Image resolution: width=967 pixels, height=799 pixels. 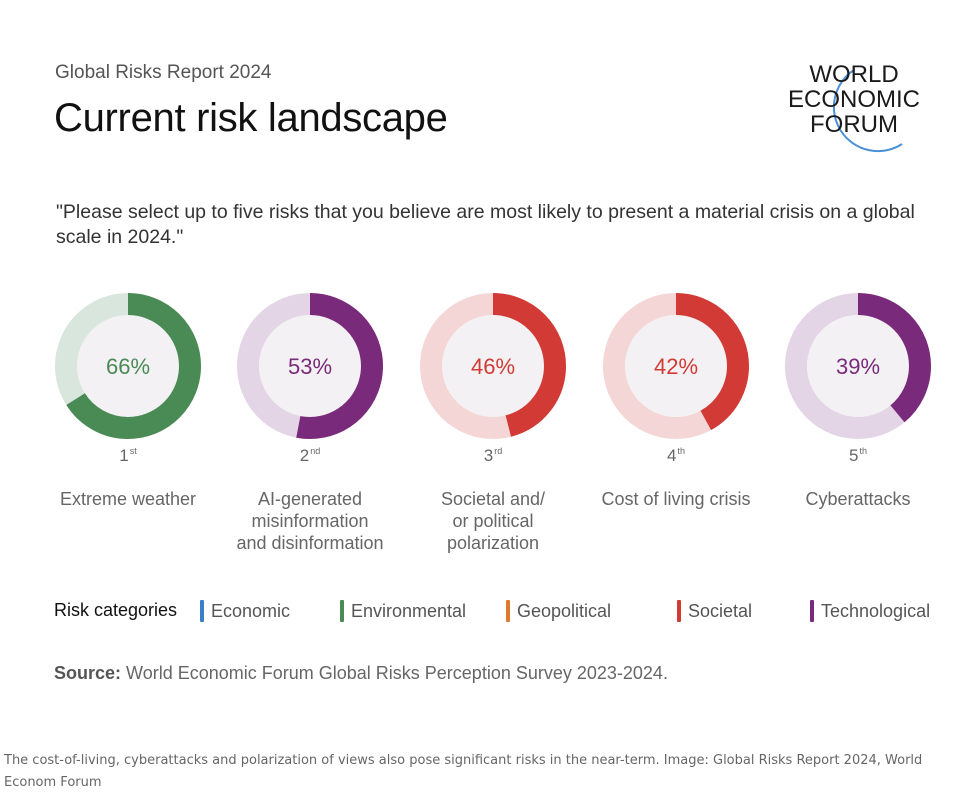 I want to click on wef-logo: WORLD ECONOMIC FORUM, so click(x=854, y=108).